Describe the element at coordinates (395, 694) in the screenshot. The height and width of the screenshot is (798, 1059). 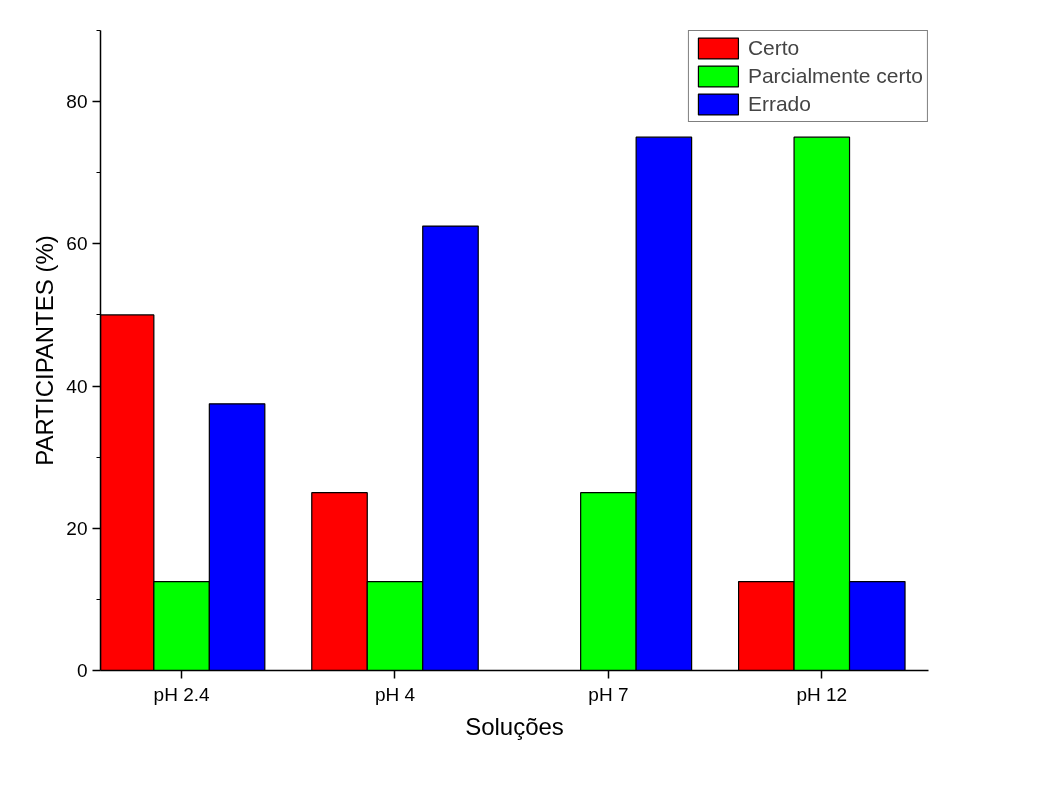
I see `x-tick-label: pH 4` at that location.